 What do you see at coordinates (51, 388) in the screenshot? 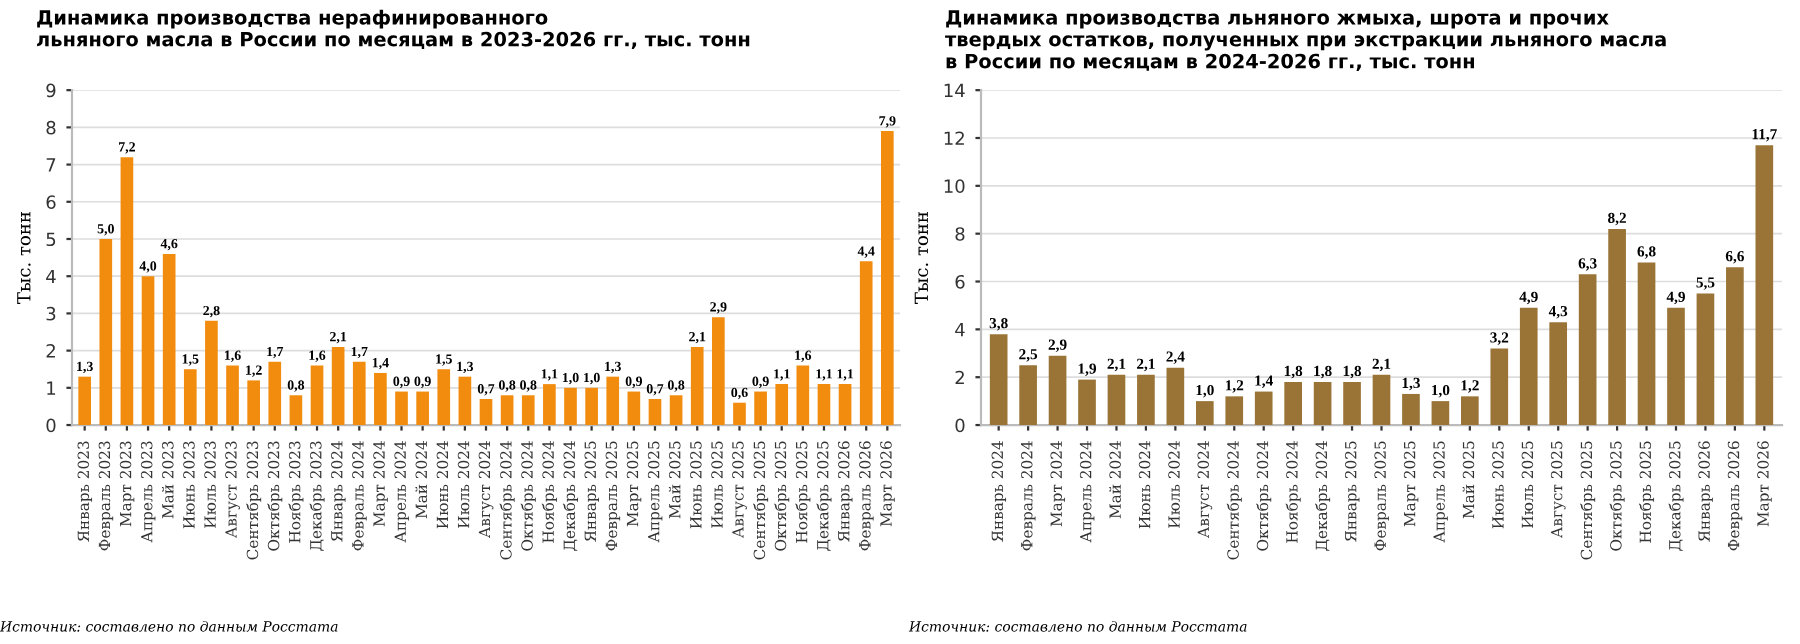
I see `y-tick-label: 1` at bounding box center [51, 388].